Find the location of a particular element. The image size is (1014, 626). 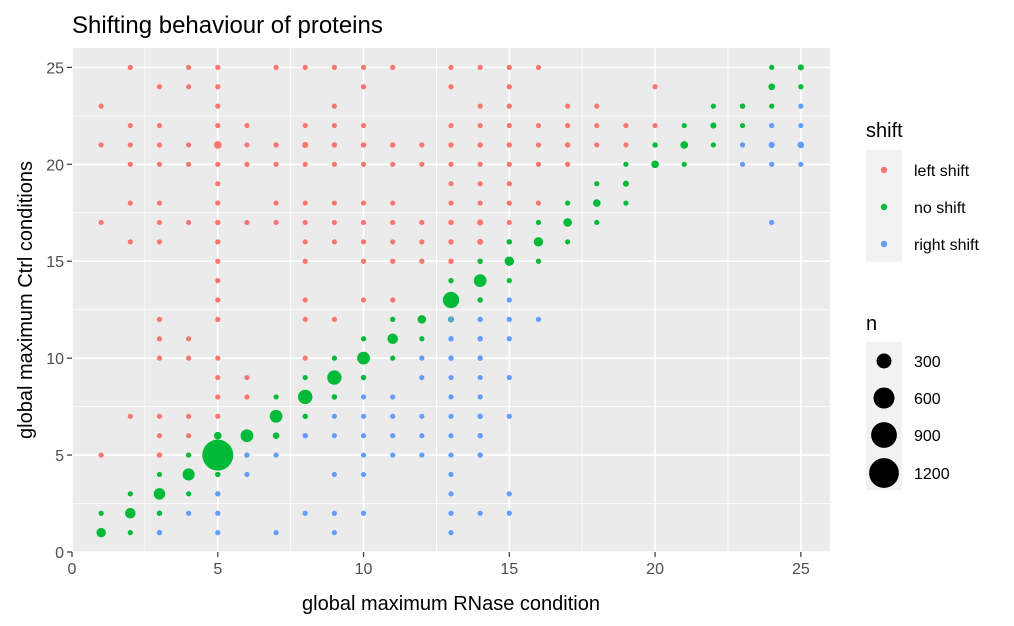

x-tick-label: 25 is located at coordinates (801, 569).